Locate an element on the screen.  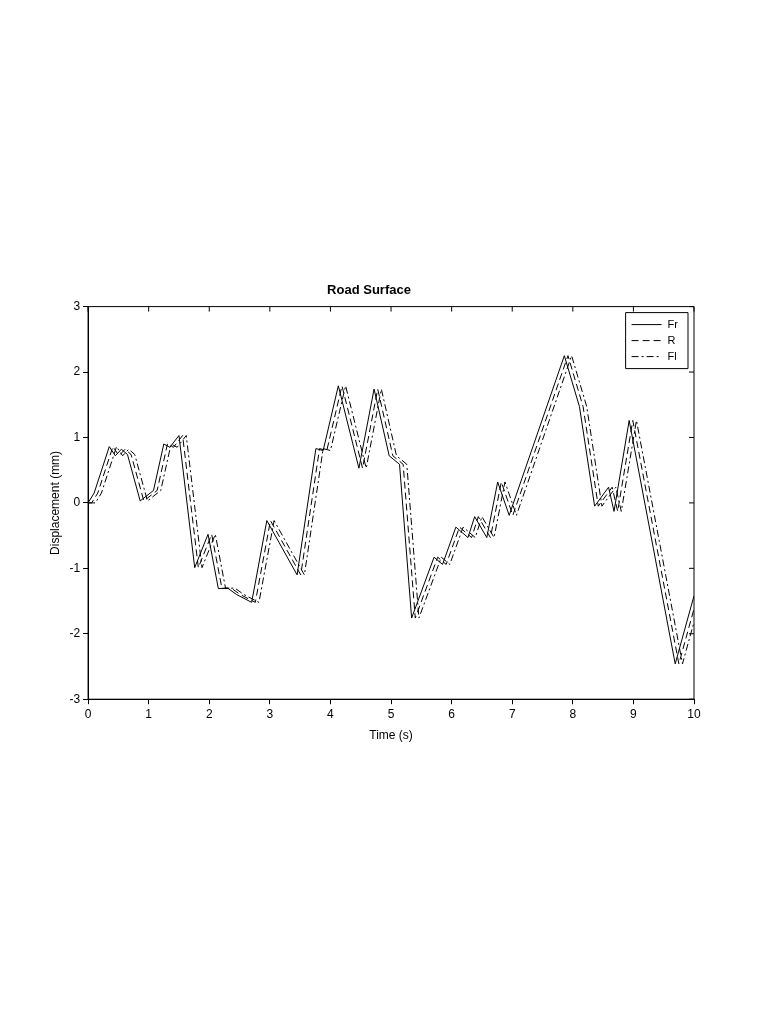
x-tick-label: 8 is located at coordinates (573, 713).